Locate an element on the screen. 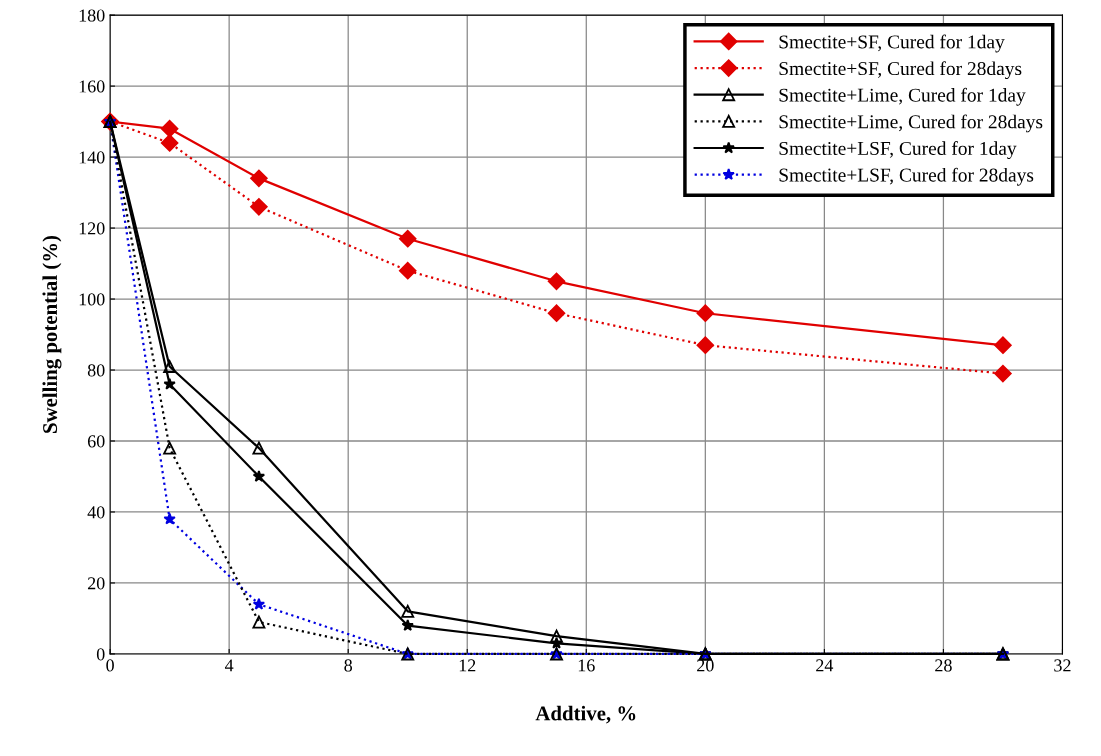  x-tick-label: 8 is located at coordinates (348, 665).